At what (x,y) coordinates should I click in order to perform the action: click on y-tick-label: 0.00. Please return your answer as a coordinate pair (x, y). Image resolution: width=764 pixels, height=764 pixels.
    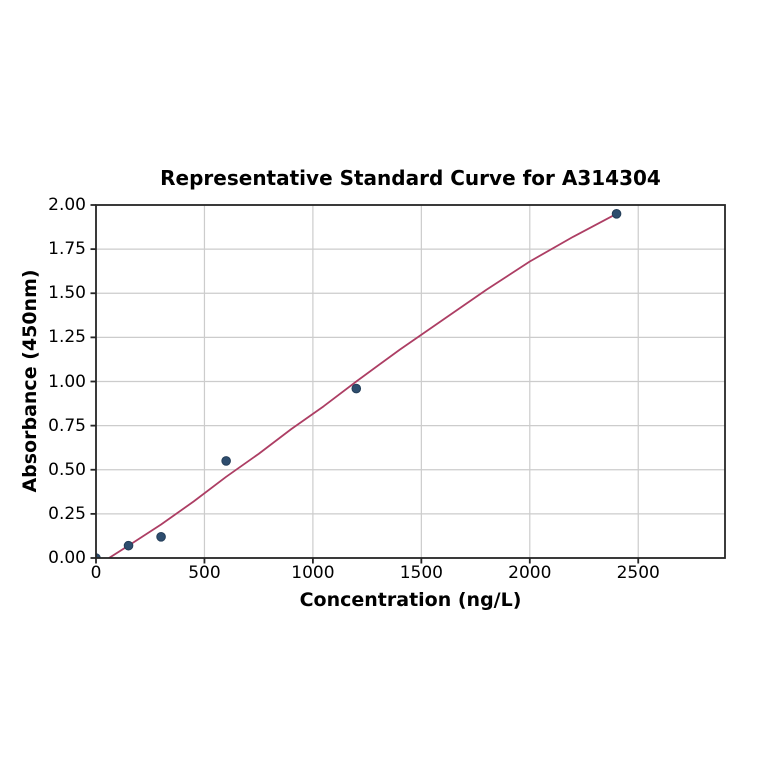
    Looking at the image, I should click on (67, 558).